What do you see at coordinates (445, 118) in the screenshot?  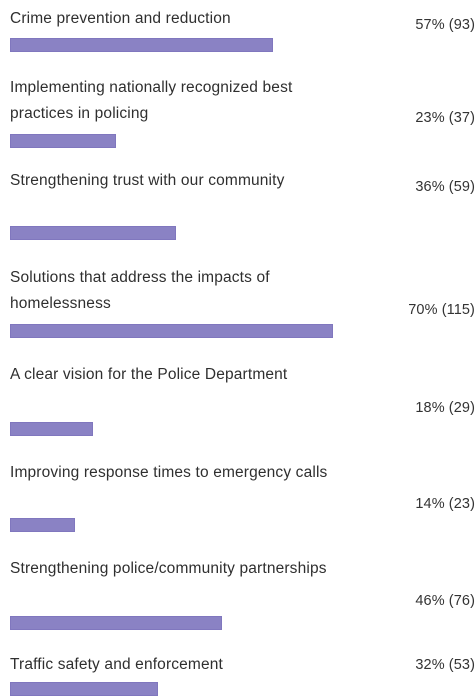 I see `item-value: 23% (37)` at bounding box center [445, 118].